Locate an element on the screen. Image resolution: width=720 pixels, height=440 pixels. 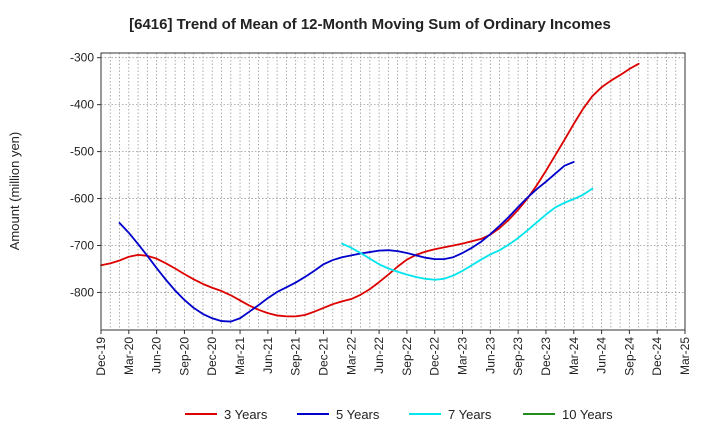
x-tick-label: Jun-21 is located at coordinates (268, 355).